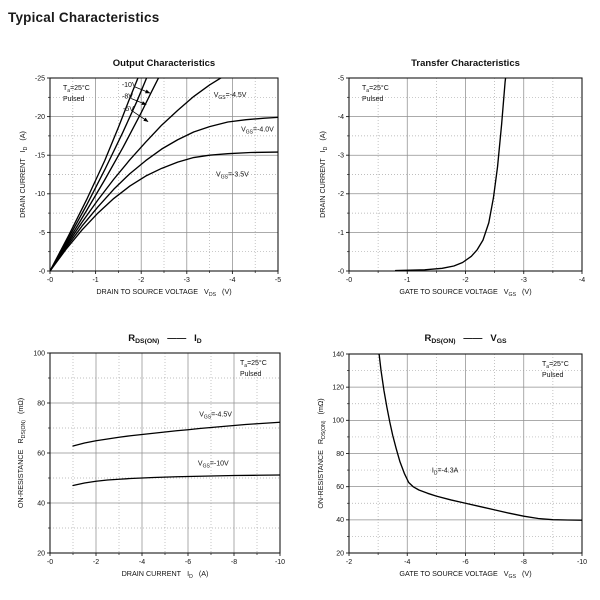 The image size is (600, 600). What do you see at coordinates (129, 85) in the screenshot?
I see `curve-label: -10V` at bounding box center [129, 85].